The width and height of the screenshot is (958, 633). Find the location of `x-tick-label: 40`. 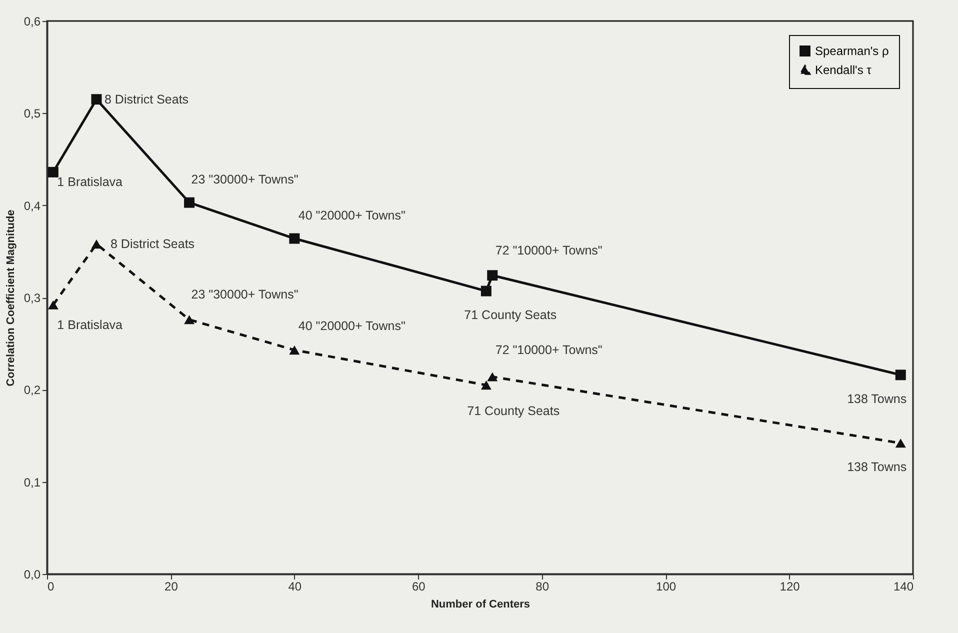

x-tick-label: 40 is located at coordinates (295, 587).